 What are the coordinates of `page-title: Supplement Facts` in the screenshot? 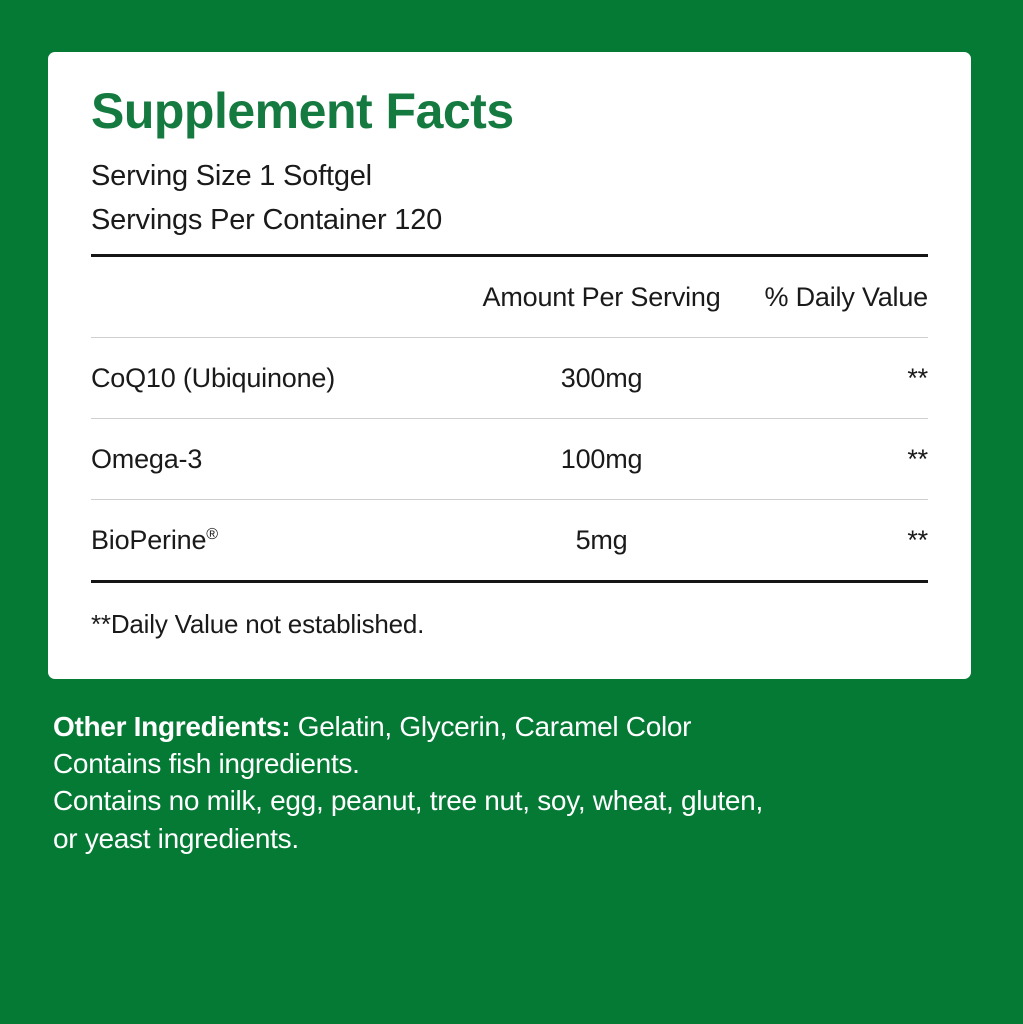 It's located at (302, 111).